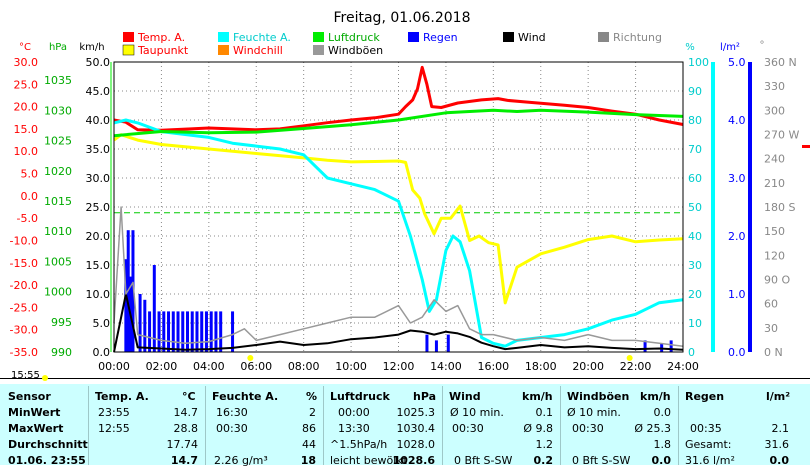  What do you see at coordinates (98, 294) in the screenshot?
I see `tick-label-wind: 10.0` at bounding box center [98, 294].